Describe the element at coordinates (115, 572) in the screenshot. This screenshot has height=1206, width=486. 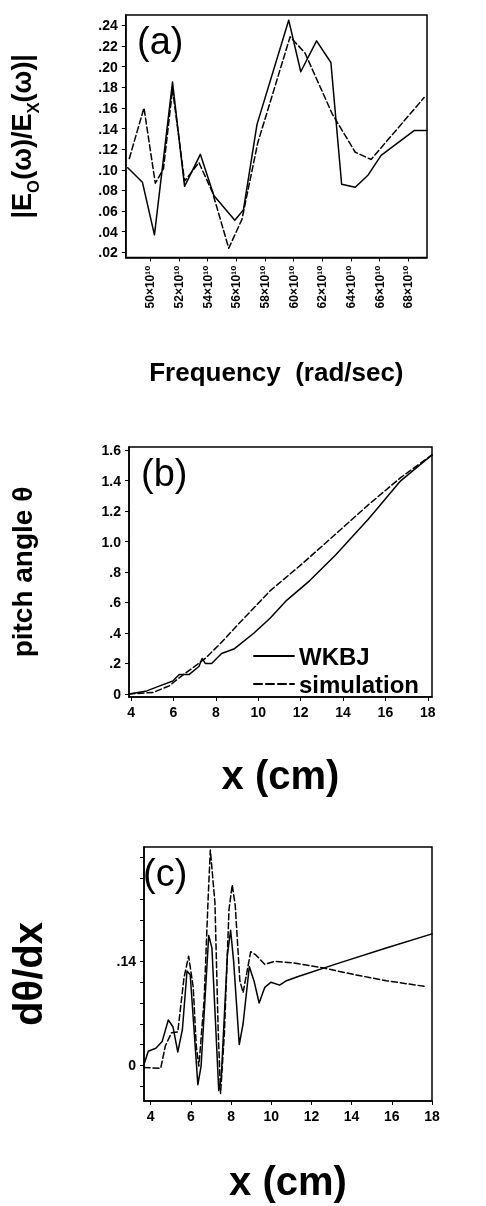
I see `y-tick-label: .8` at that location.